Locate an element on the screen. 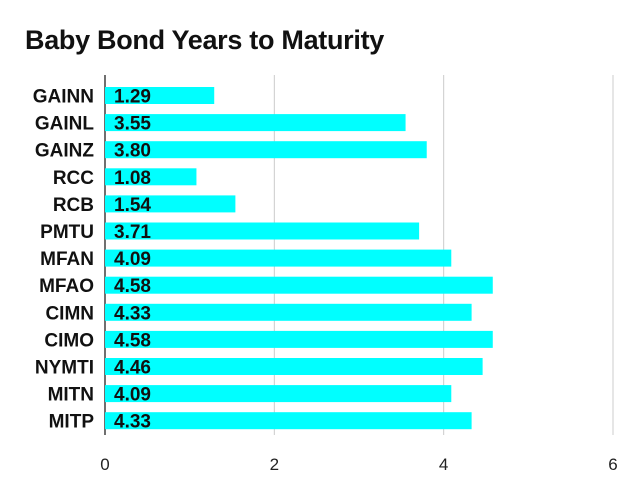  chart-title: Baby Bond Years to Maturity is located at coordinates (204, 40).